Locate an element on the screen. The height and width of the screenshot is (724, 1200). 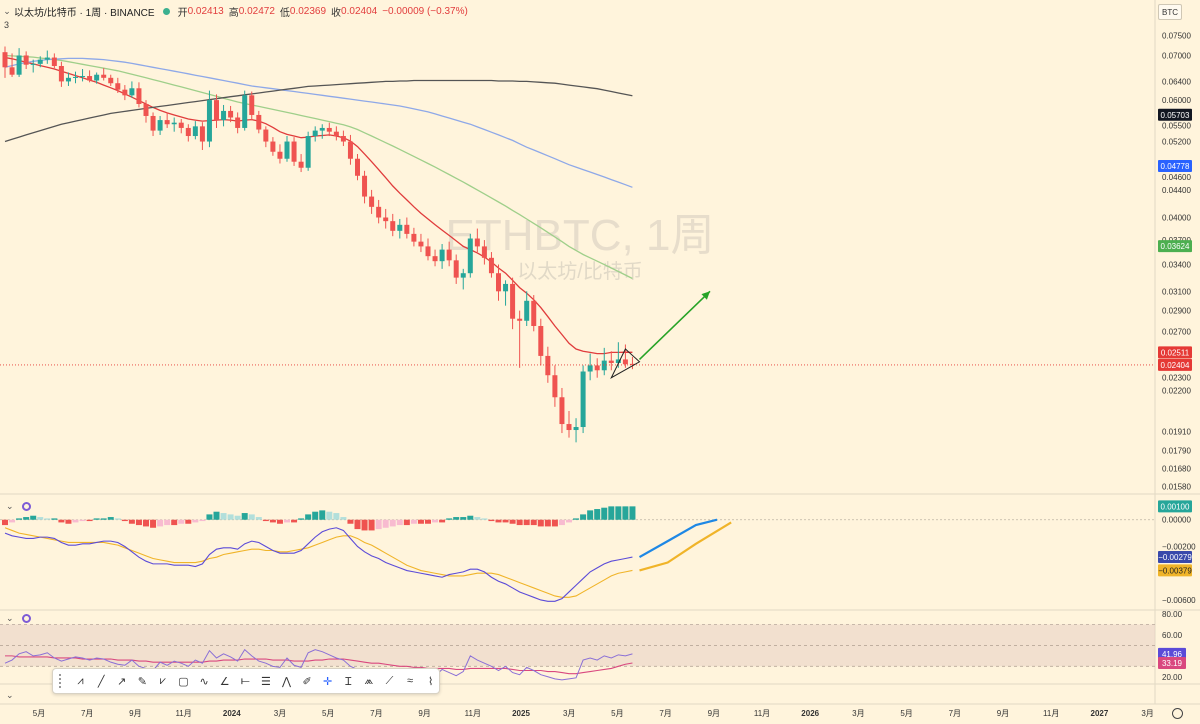
watermark-symbol: ETHBTC, 1周 is located at coordinates (580, 235).